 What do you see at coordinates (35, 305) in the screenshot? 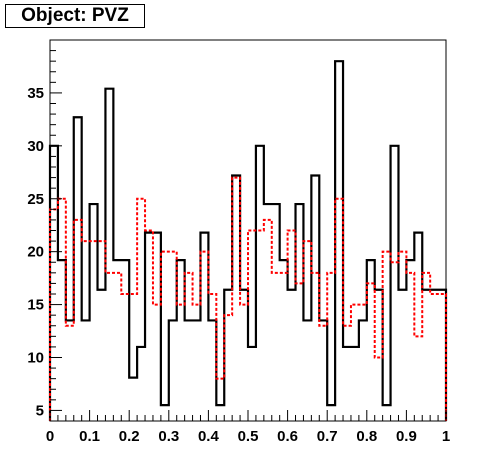
I see `y-tick-label: 15` at bounding box center [35, 305].